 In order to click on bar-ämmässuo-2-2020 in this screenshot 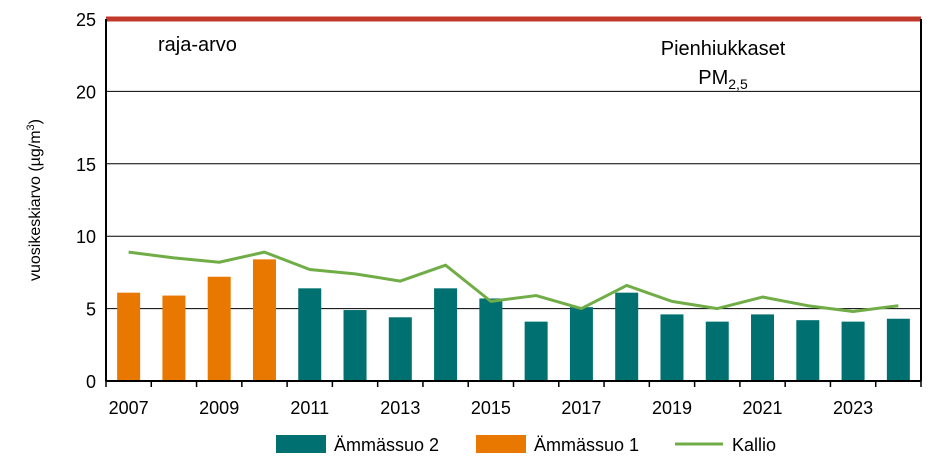, I will do `click(717, 351)`.